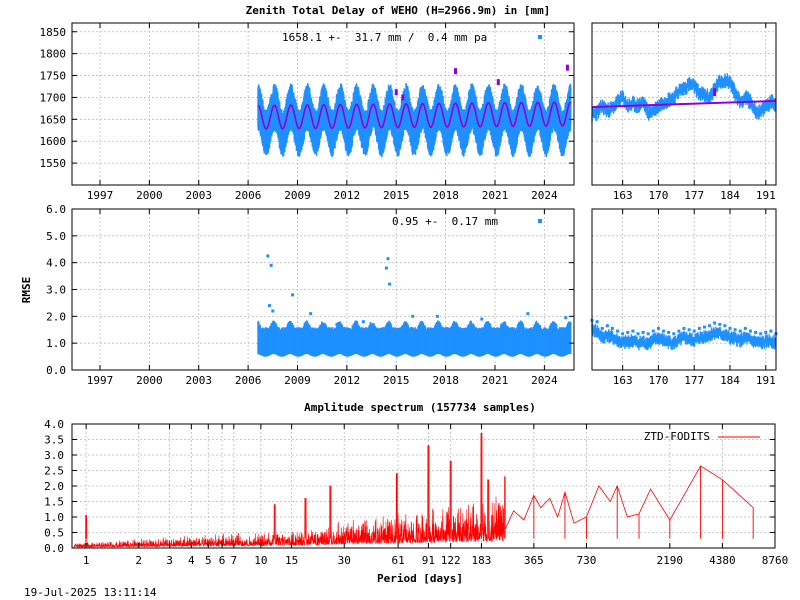  What do you see at coordinates (54, 440) in the screenshot?
I see `spectrum-ytick-label-3.5: 3.5` at bounding box center [54, 440].